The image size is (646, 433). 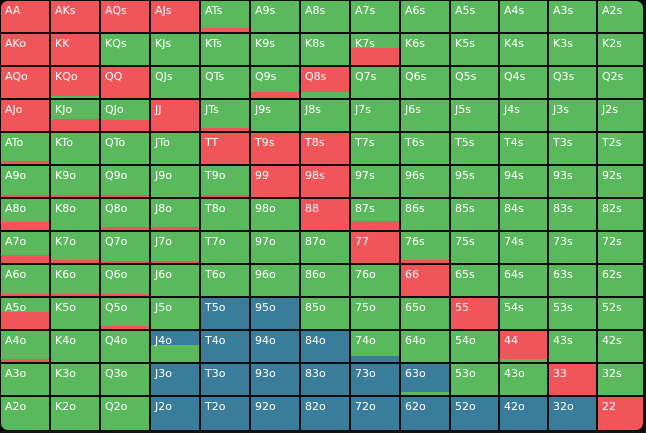 What do you see at coordinates (572, 181) in the screenshot?
I see `hand-cell-93s: 93s` at bounding box center [572, 181].